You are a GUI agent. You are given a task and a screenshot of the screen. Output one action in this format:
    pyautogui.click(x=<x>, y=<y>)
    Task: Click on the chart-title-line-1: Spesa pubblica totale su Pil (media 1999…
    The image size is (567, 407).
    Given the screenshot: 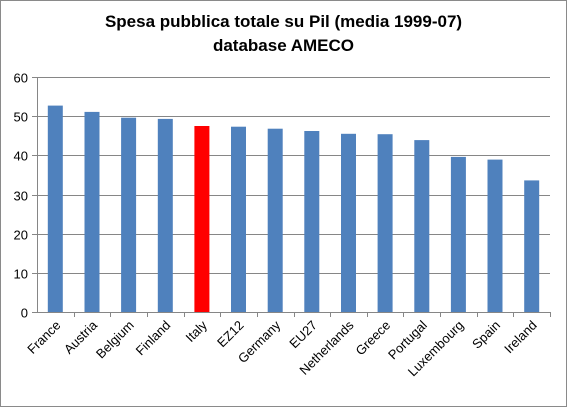 What is the action you would take?
    pyautogui.click(x=283, y=21)
    